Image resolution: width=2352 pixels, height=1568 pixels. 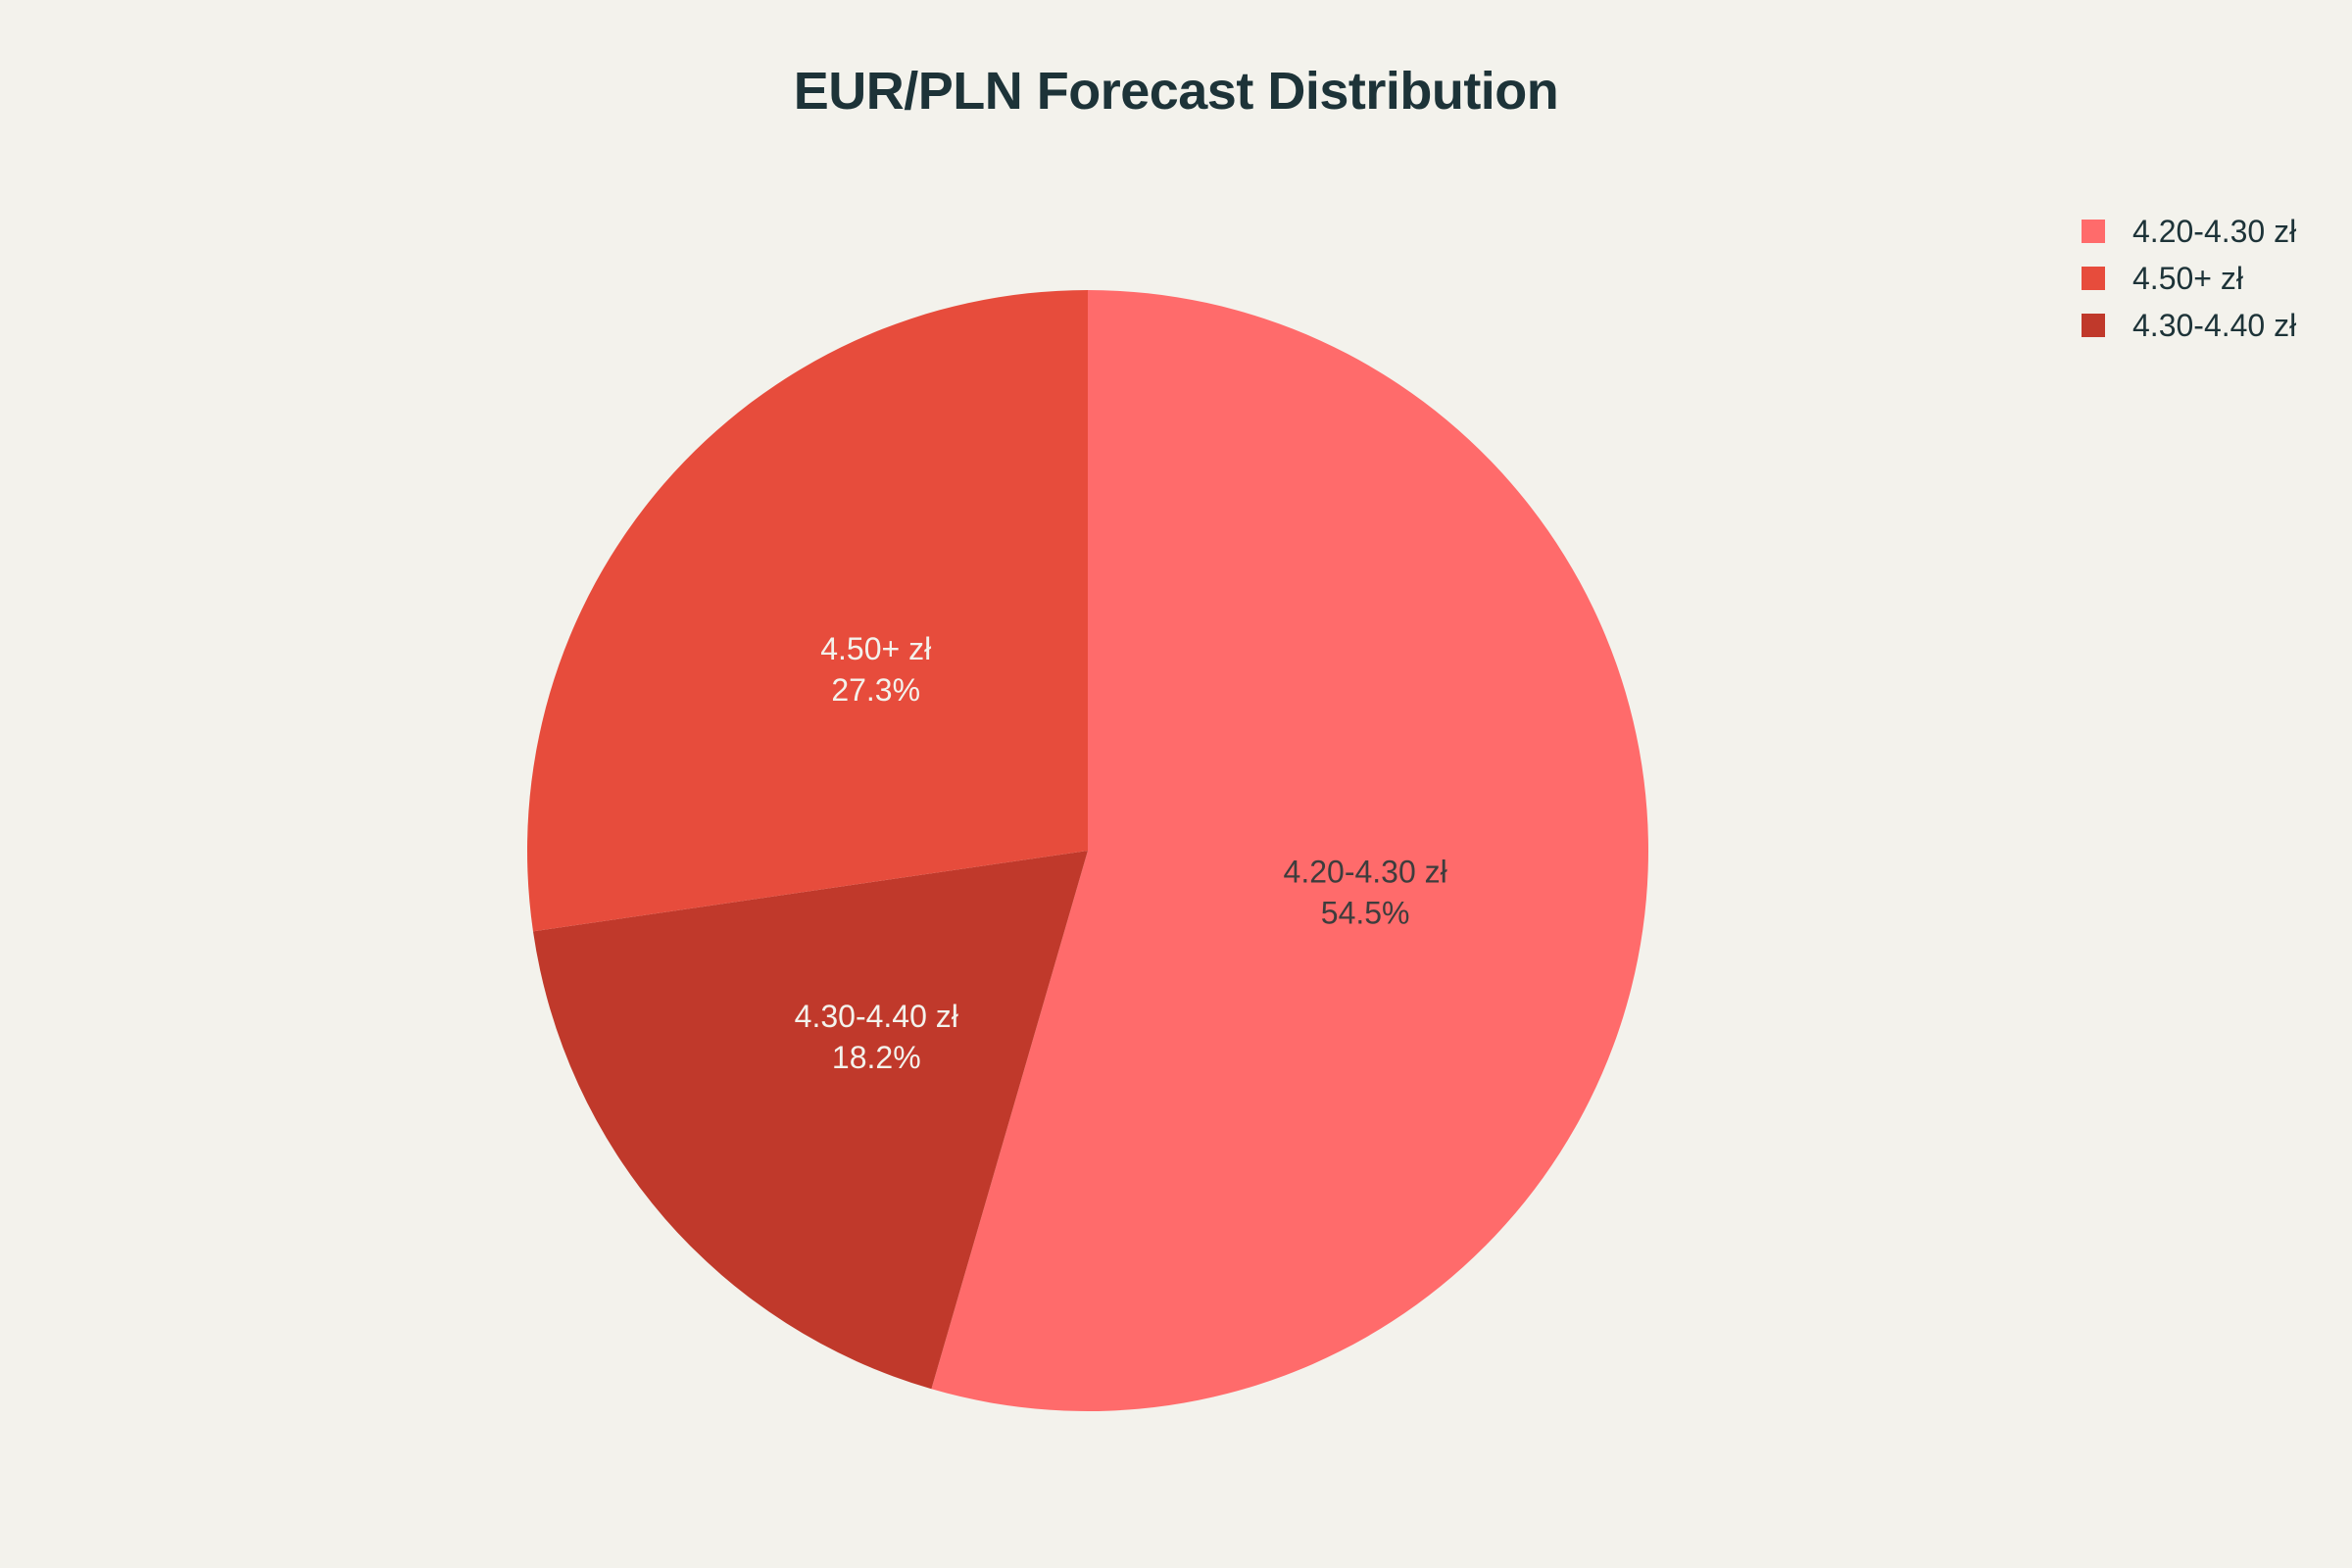 I want to click on legend-item: 4.20-4.30 zł, so click(x=2189, y=231).